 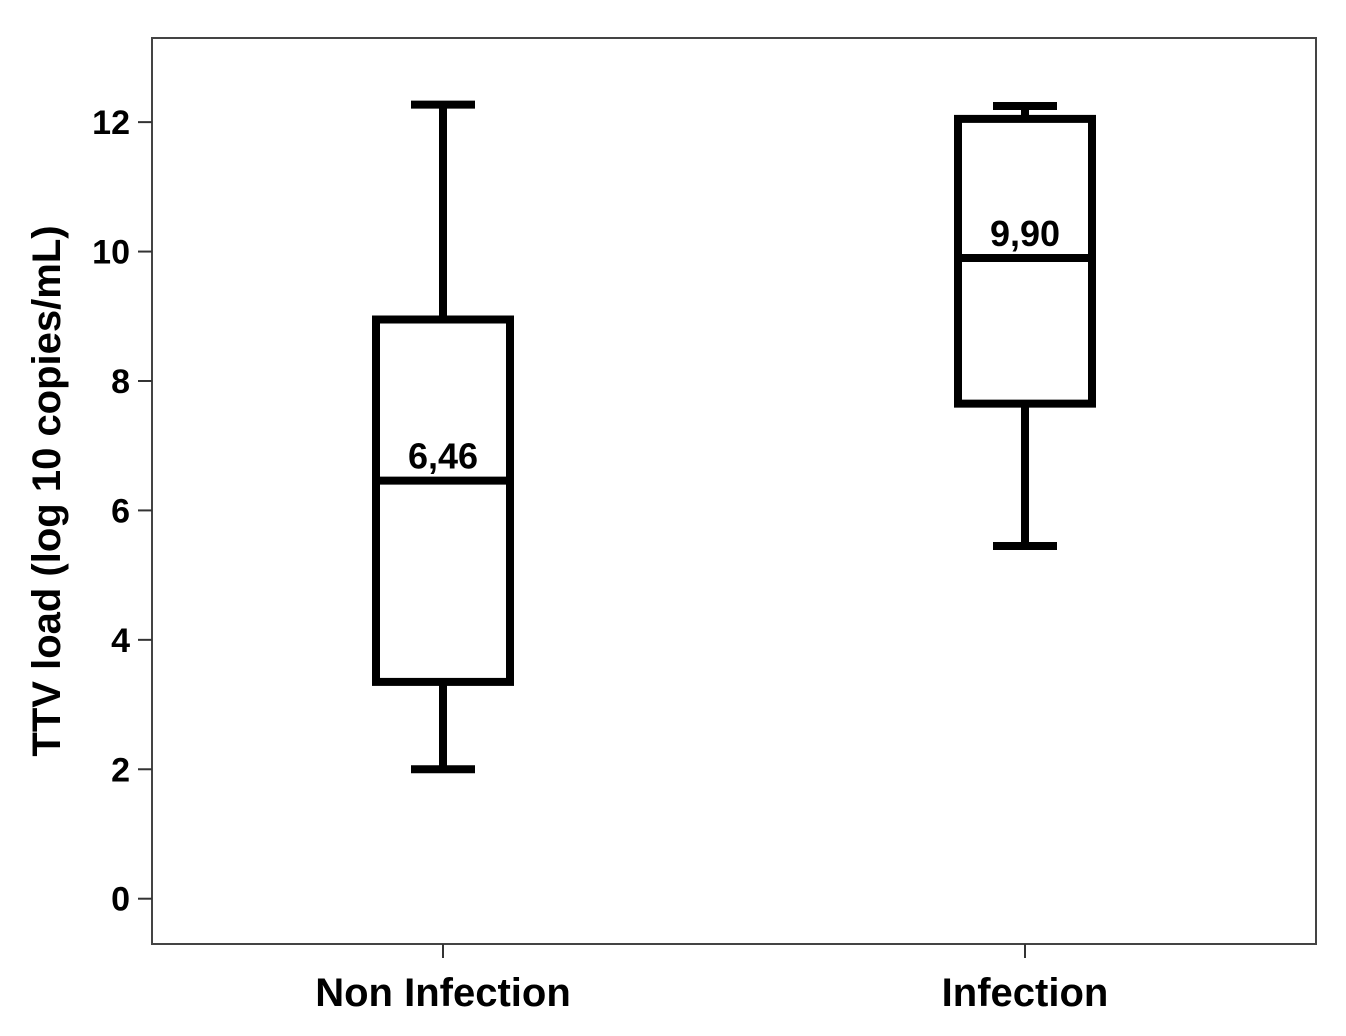 What do you see at coordinates (120, 641) in the screenshot?
I see `y-tick-label: 4` at bounding box center [120, 641].